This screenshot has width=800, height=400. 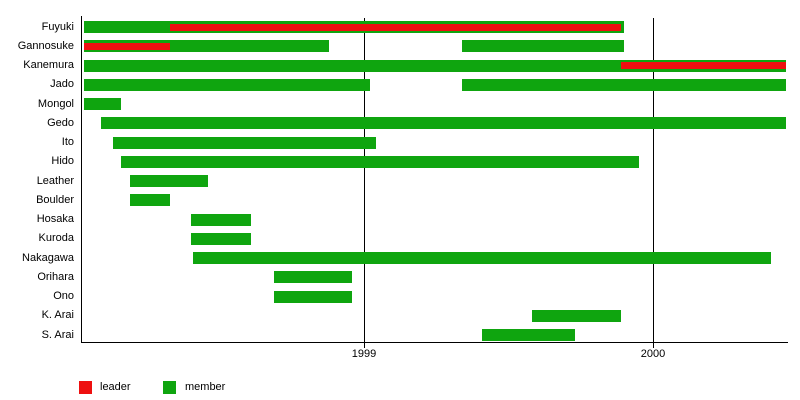 I want to click on row-label: S. Arai, so click(x=57, y=334).